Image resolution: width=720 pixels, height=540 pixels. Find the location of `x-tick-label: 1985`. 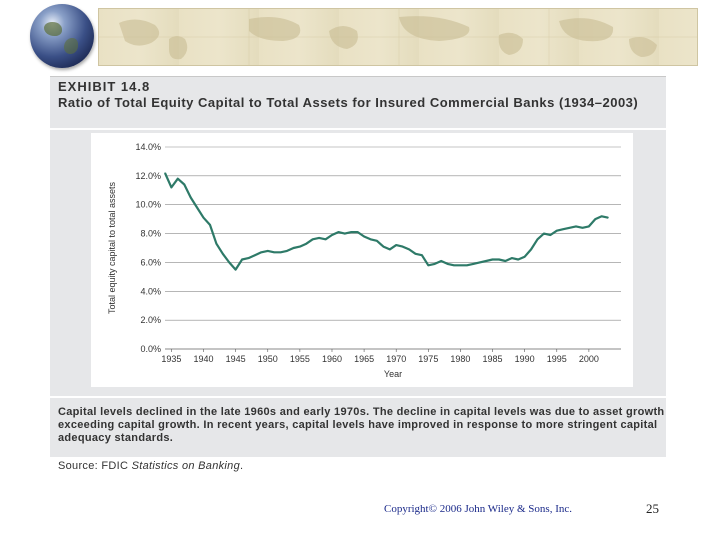

x-tick-label: 1985 is located at coordinates (493, 359).